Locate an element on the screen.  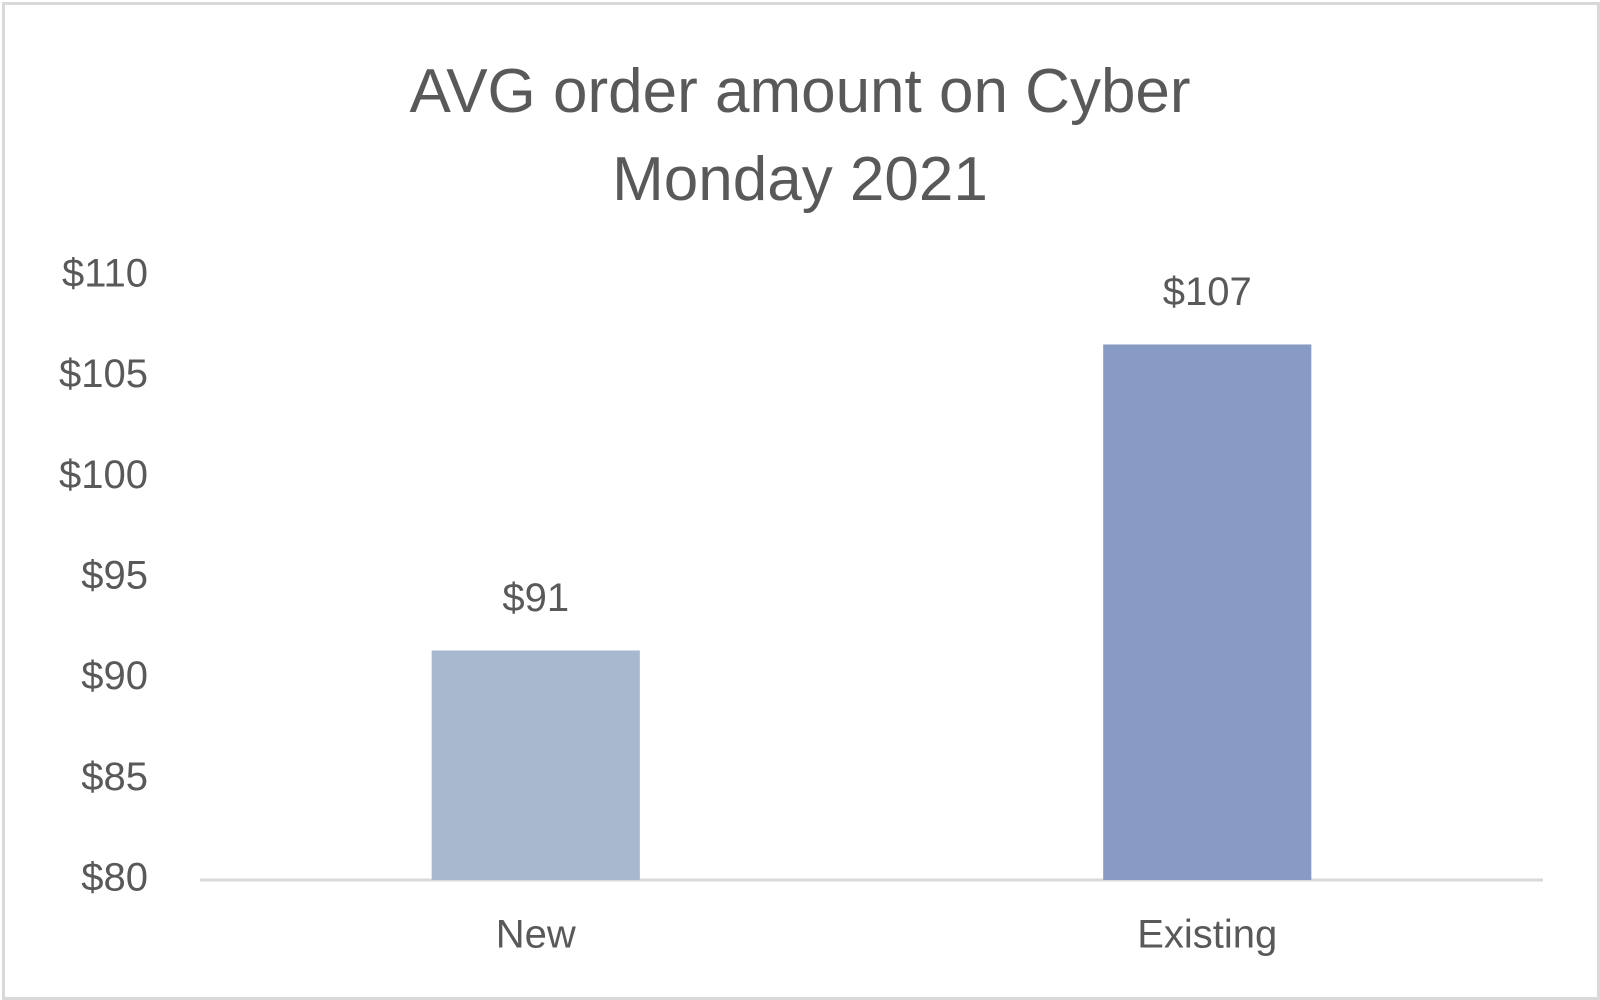
y-tick-label: $85 is located at coordinates (114, 777).